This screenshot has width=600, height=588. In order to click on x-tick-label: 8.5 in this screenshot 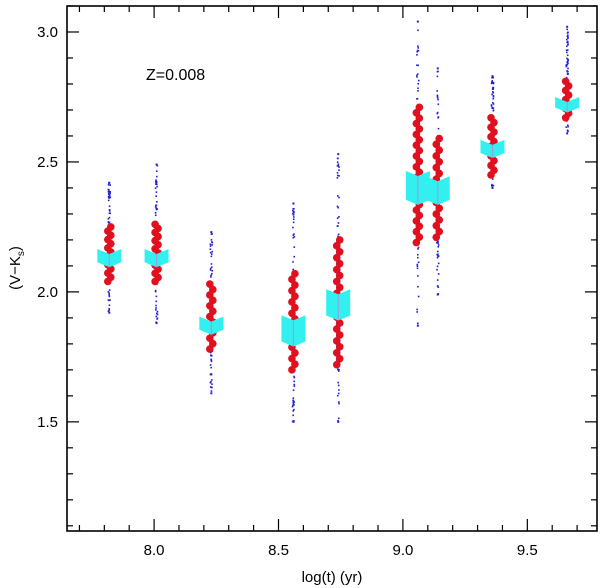, I will do `click(278, 550)`.